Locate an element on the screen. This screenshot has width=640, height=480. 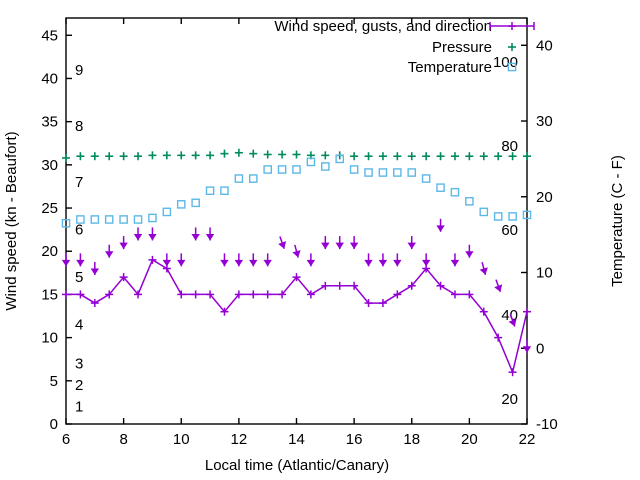
beaufort-label: 3 is located at coordinates (79, 364).